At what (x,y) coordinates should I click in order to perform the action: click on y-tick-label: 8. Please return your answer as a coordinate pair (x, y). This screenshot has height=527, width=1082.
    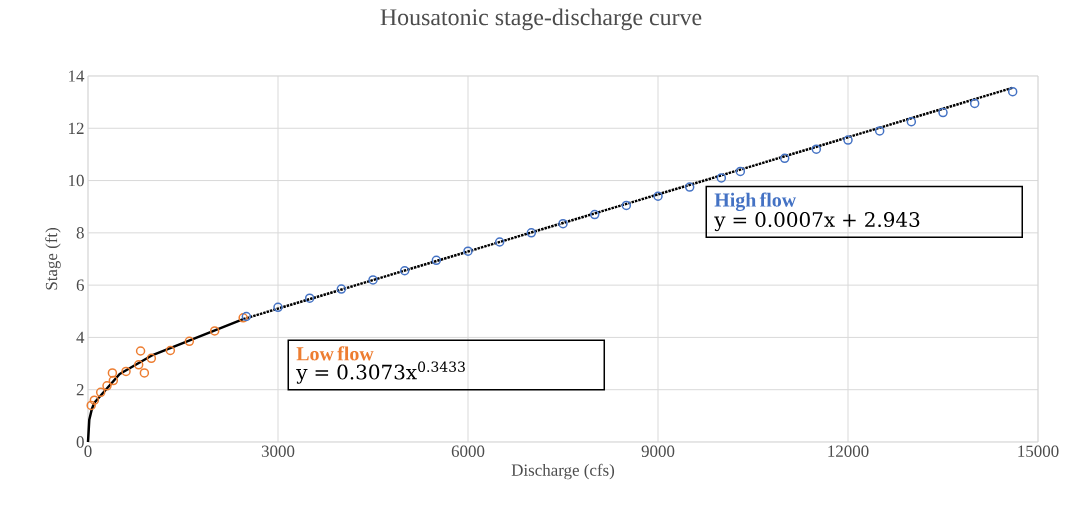
    Looking at the image, I should click on (80, 233).